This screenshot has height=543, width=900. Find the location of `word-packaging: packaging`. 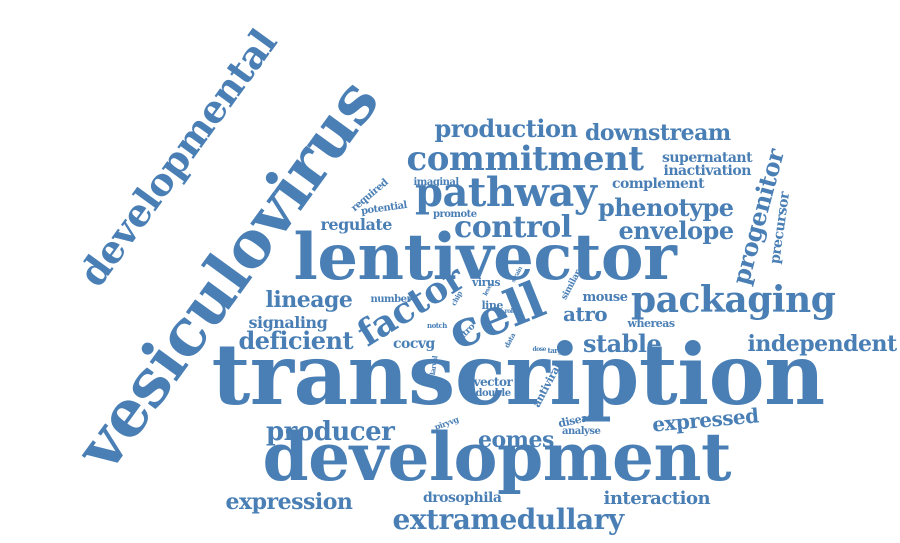

word-packaging: packaging is located at coordinates (733, 300).